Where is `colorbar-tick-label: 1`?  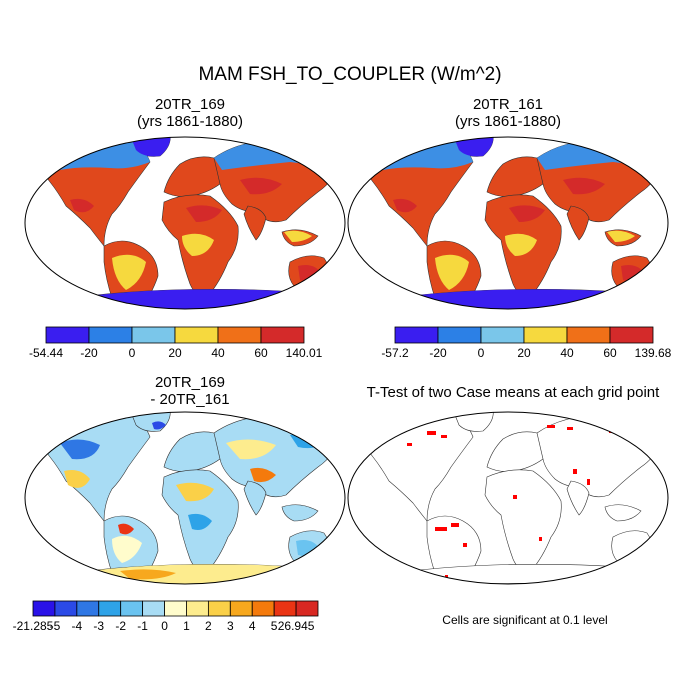 colorbar-tick-label: 1 is located at coordinates (186, 626).